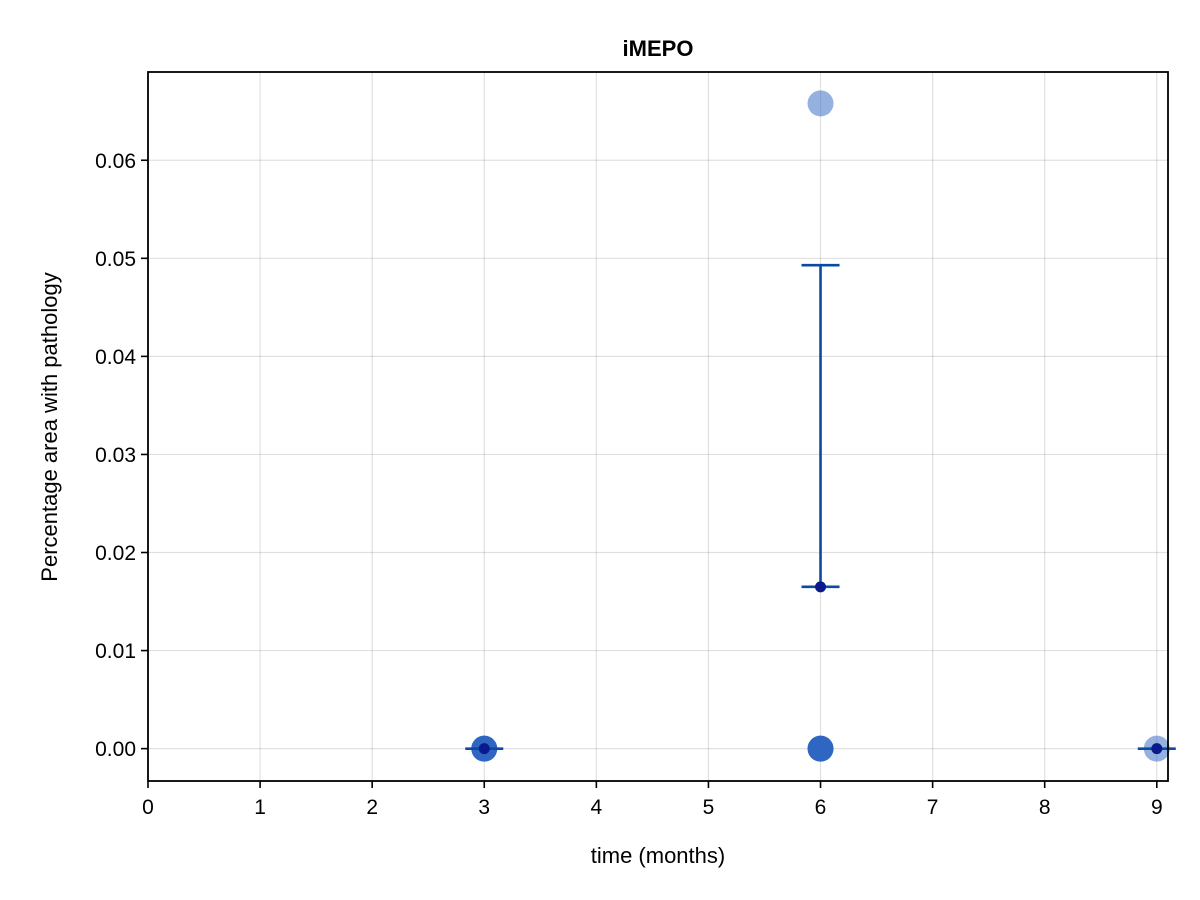  Describe the element at coordinates (372, 807) in the screenshot. I see `x-tick-label: 2` at that location.